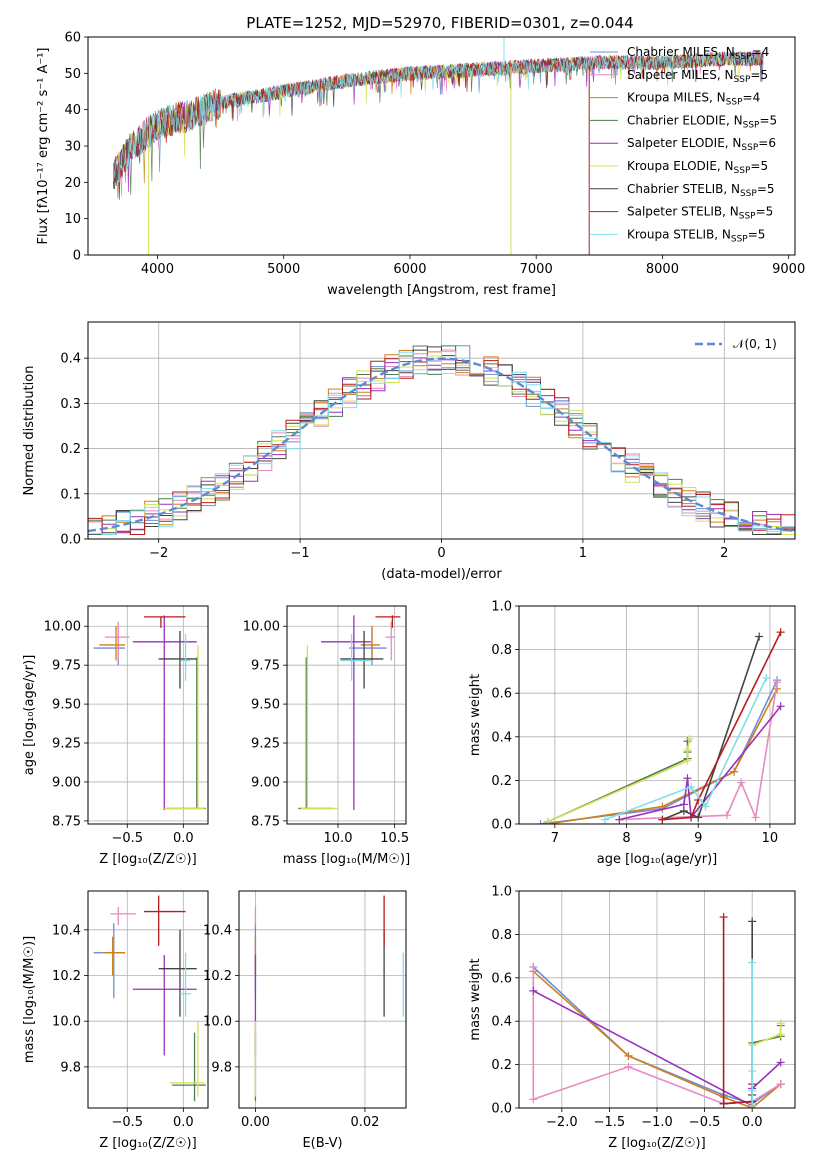 Image resolution: width=819 pixels, height=1170 pixels. Describe the element at coordinates (346, 859) in the screenshot. I see `x-axis-label: mass [log₁₀(M/M☉)]` at that location.